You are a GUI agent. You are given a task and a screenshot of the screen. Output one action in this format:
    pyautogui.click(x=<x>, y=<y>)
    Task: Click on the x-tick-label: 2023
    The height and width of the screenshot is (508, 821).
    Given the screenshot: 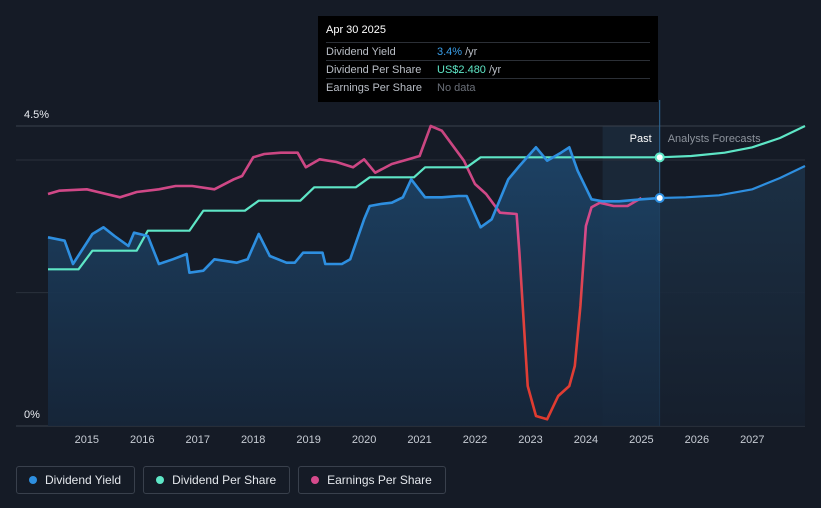 What is the action you would take?
    pyautogui.click(x=530, y=440)
    